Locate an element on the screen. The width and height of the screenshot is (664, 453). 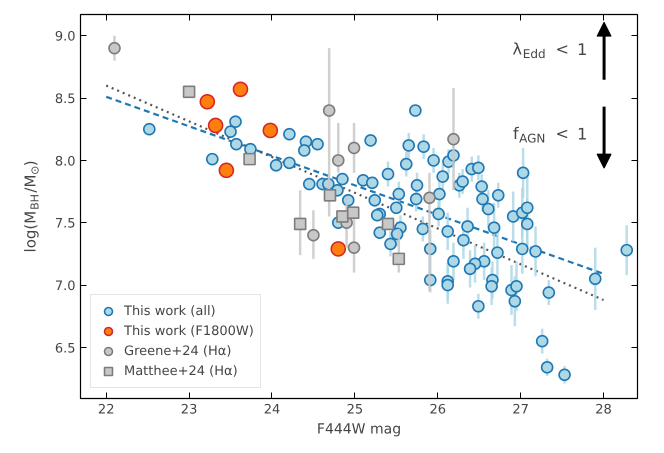
x-tick-label: 23 is located at coordinates (189, 410).